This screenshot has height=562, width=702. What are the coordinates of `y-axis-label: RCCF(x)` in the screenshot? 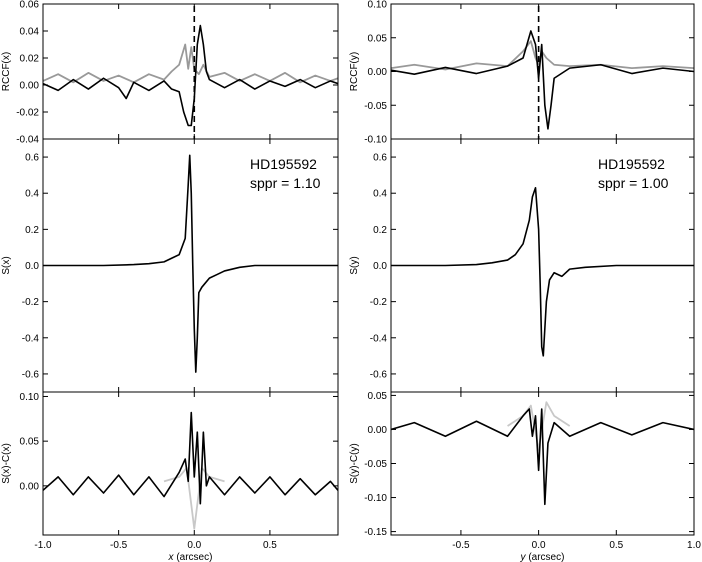 It's located at (6, 71).